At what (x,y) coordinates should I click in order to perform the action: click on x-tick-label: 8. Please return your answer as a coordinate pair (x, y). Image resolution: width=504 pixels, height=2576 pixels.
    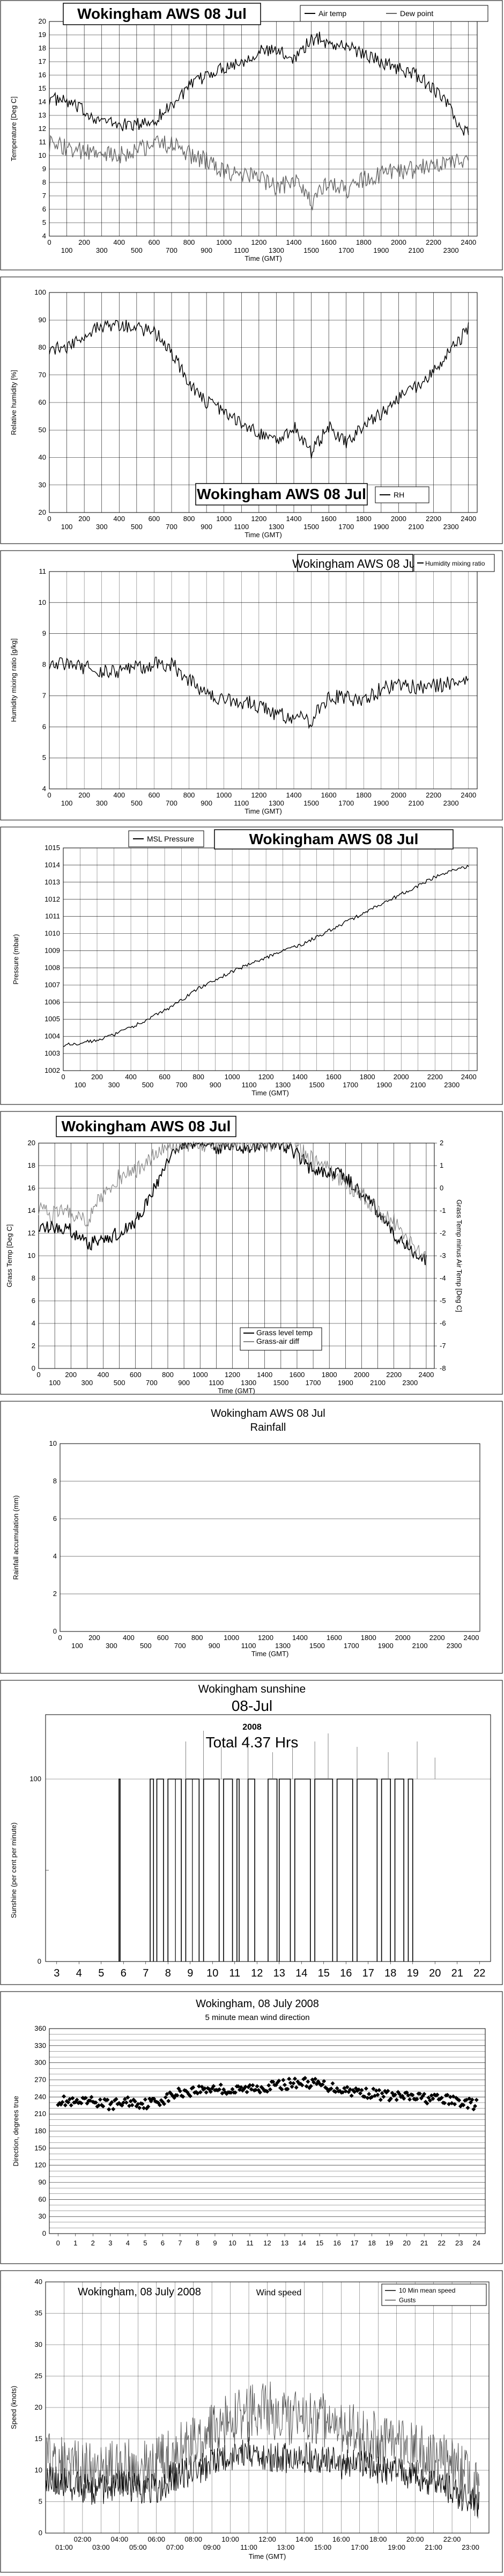
    Looking at the image, I should click on (168, 1973).